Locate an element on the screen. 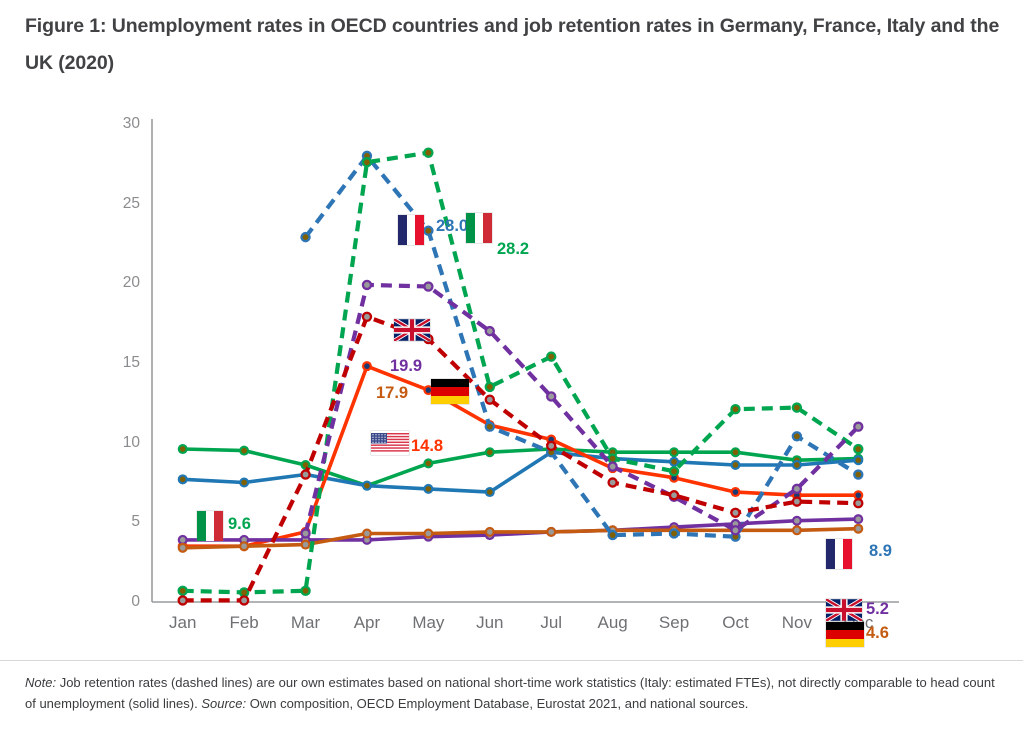 Image resolution: width=1023 pixels, height=730 pixels. annotation-value: 19.9 is located at coordinates (406, 366).